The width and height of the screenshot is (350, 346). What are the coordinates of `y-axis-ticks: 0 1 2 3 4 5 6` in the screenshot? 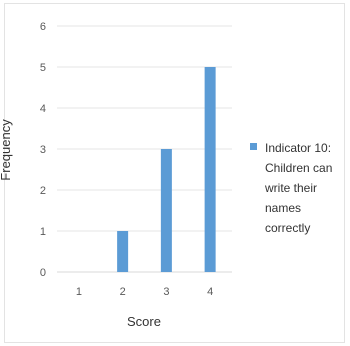 It's located at (43, 150).